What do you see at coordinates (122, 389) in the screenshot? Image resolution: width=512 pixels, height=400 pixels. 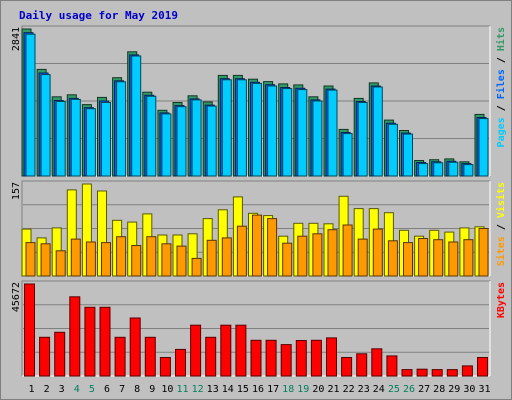 I see `day-label-7: 7` at bounding box center [122, 389].